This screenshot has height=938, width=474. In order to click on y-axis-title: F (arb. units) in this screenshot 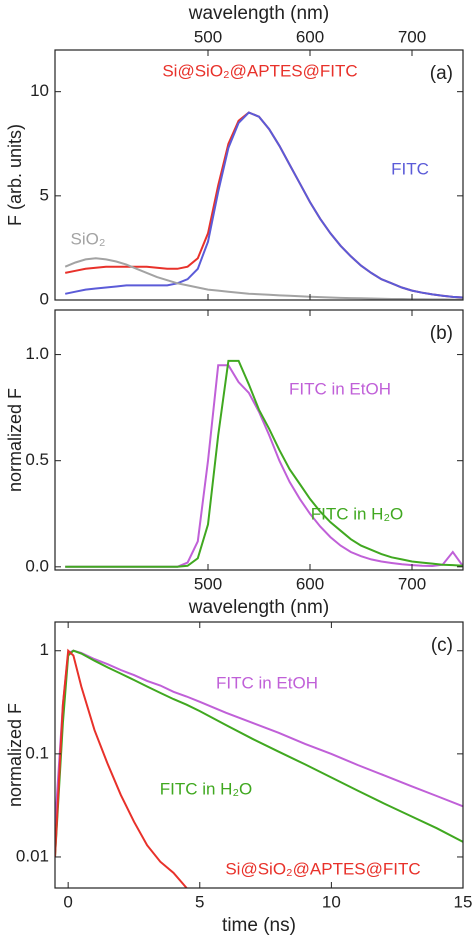, I will do `click(15, 175)`.